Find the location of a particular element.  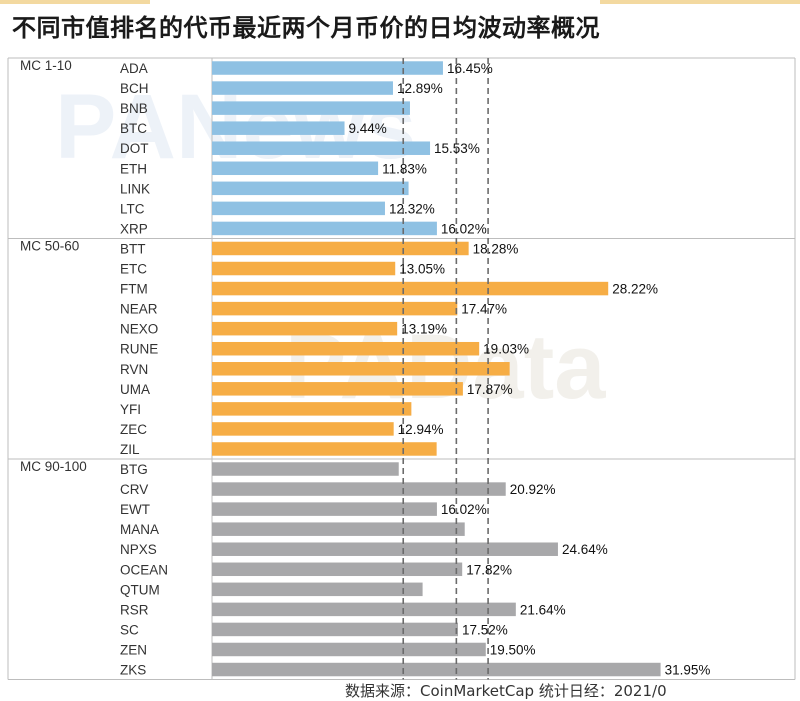

data-label-zec: 12.94% is located at coordinates (421, 429).